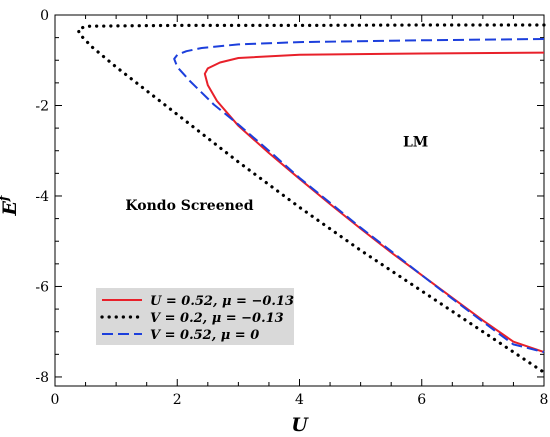  Describe the element at coordinates (42, 106) in the screenshot. I see `y-tick-label: -2` at that location.